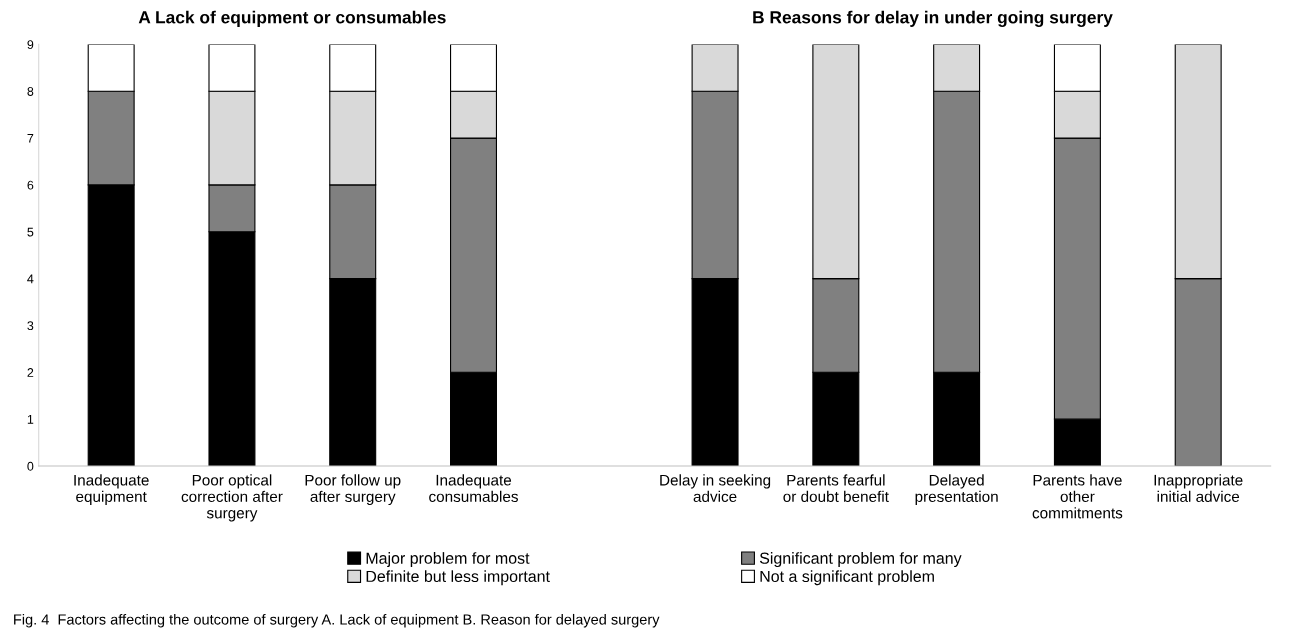 The image size is (1290, 634). I want to click on x-tick-label: Poor optical correction after surgery, so click(232, 498).